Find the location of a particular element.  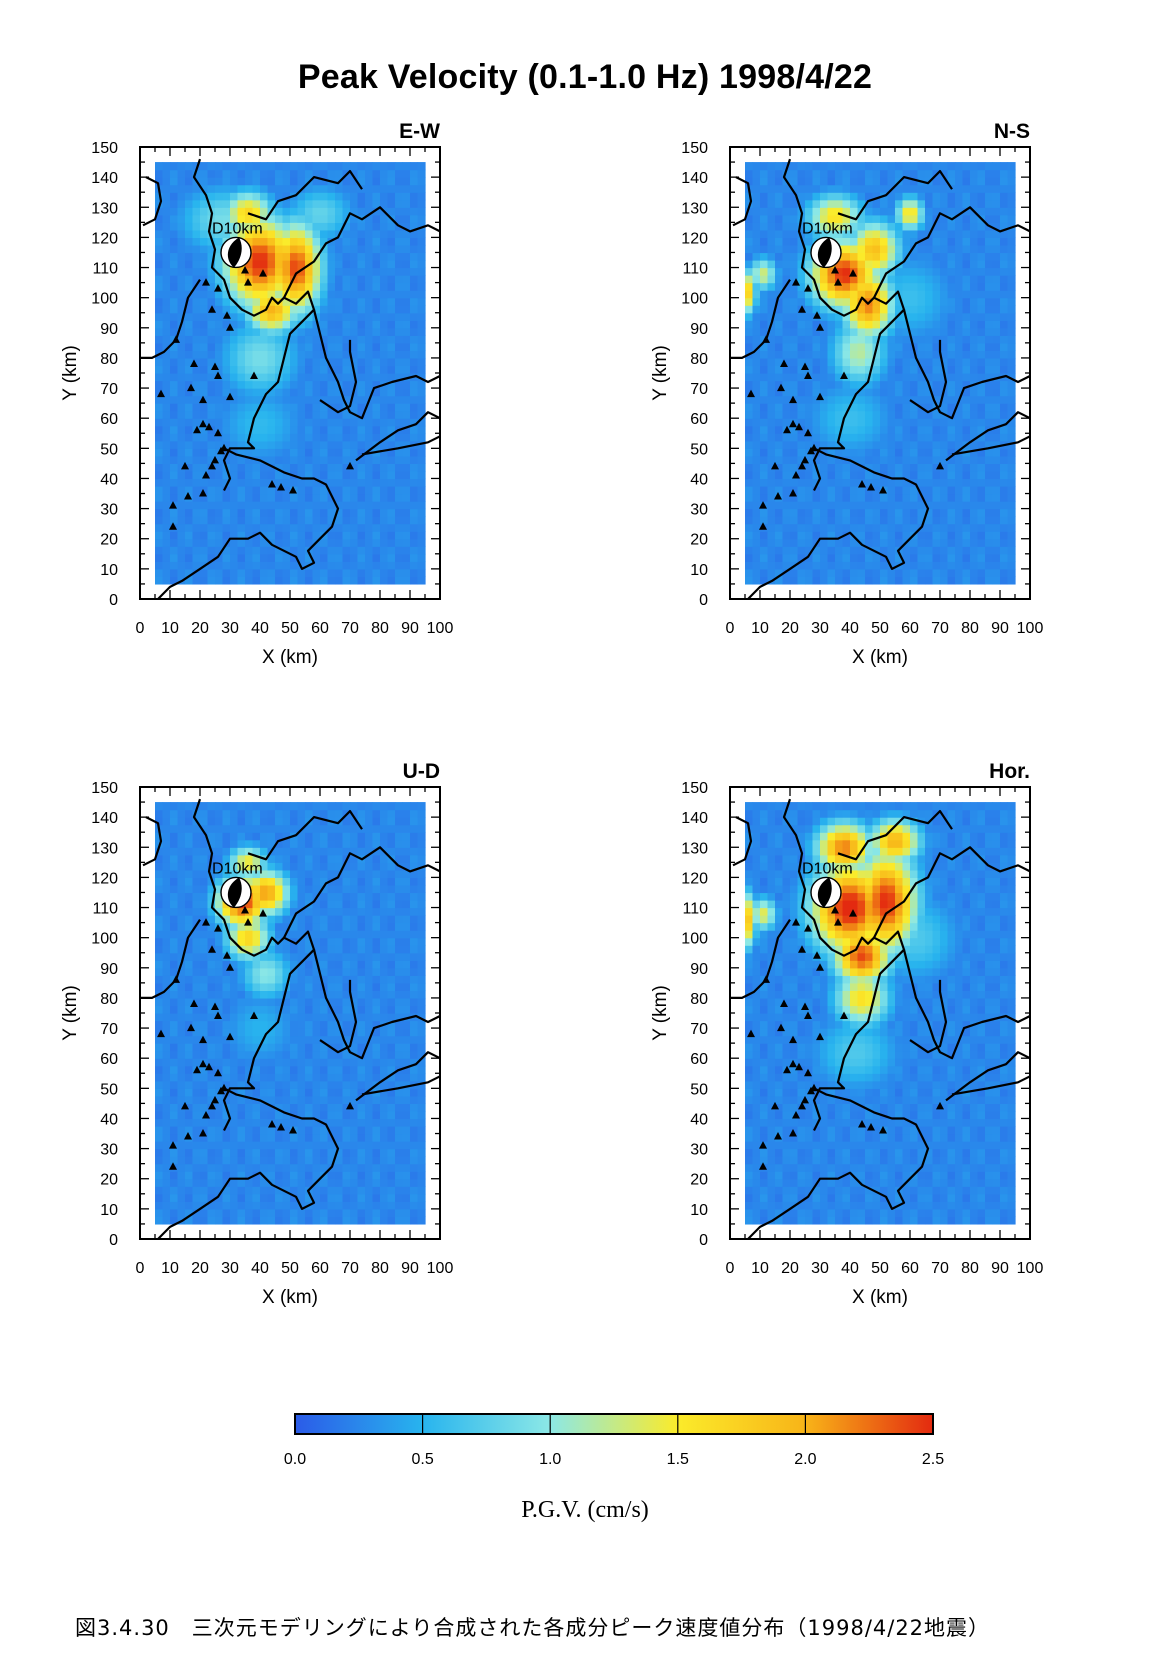

coastline is located at coordinates (305, 195).